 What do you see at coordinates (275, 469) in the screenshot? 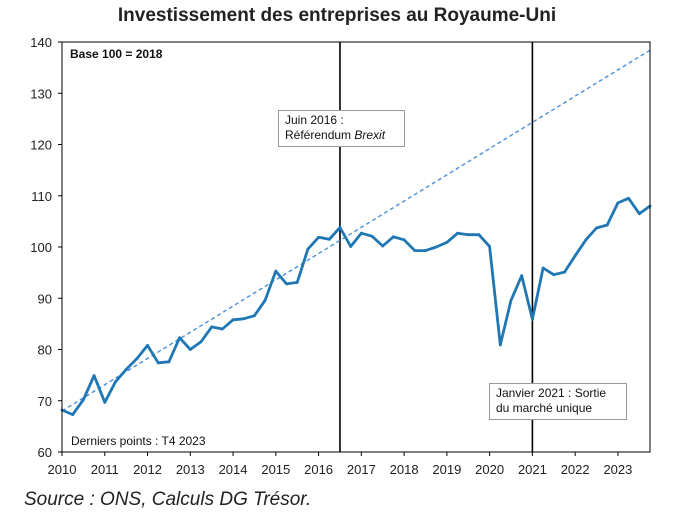
I see `x-tick-label: 2015` at bounding box center [275, 469].